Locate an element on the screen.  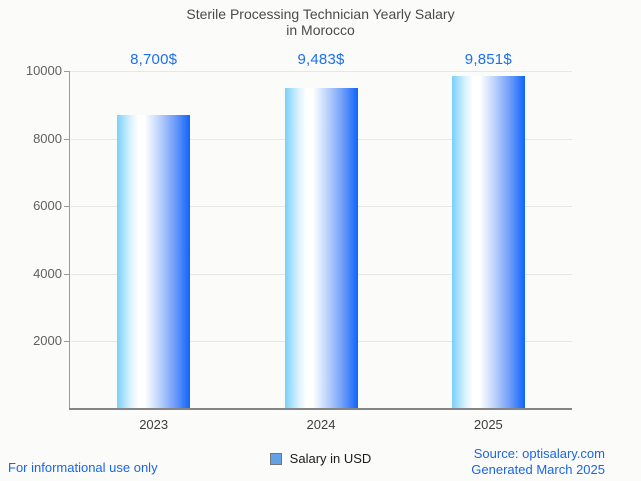
bar-2023 is located at coordinates (154, 261).